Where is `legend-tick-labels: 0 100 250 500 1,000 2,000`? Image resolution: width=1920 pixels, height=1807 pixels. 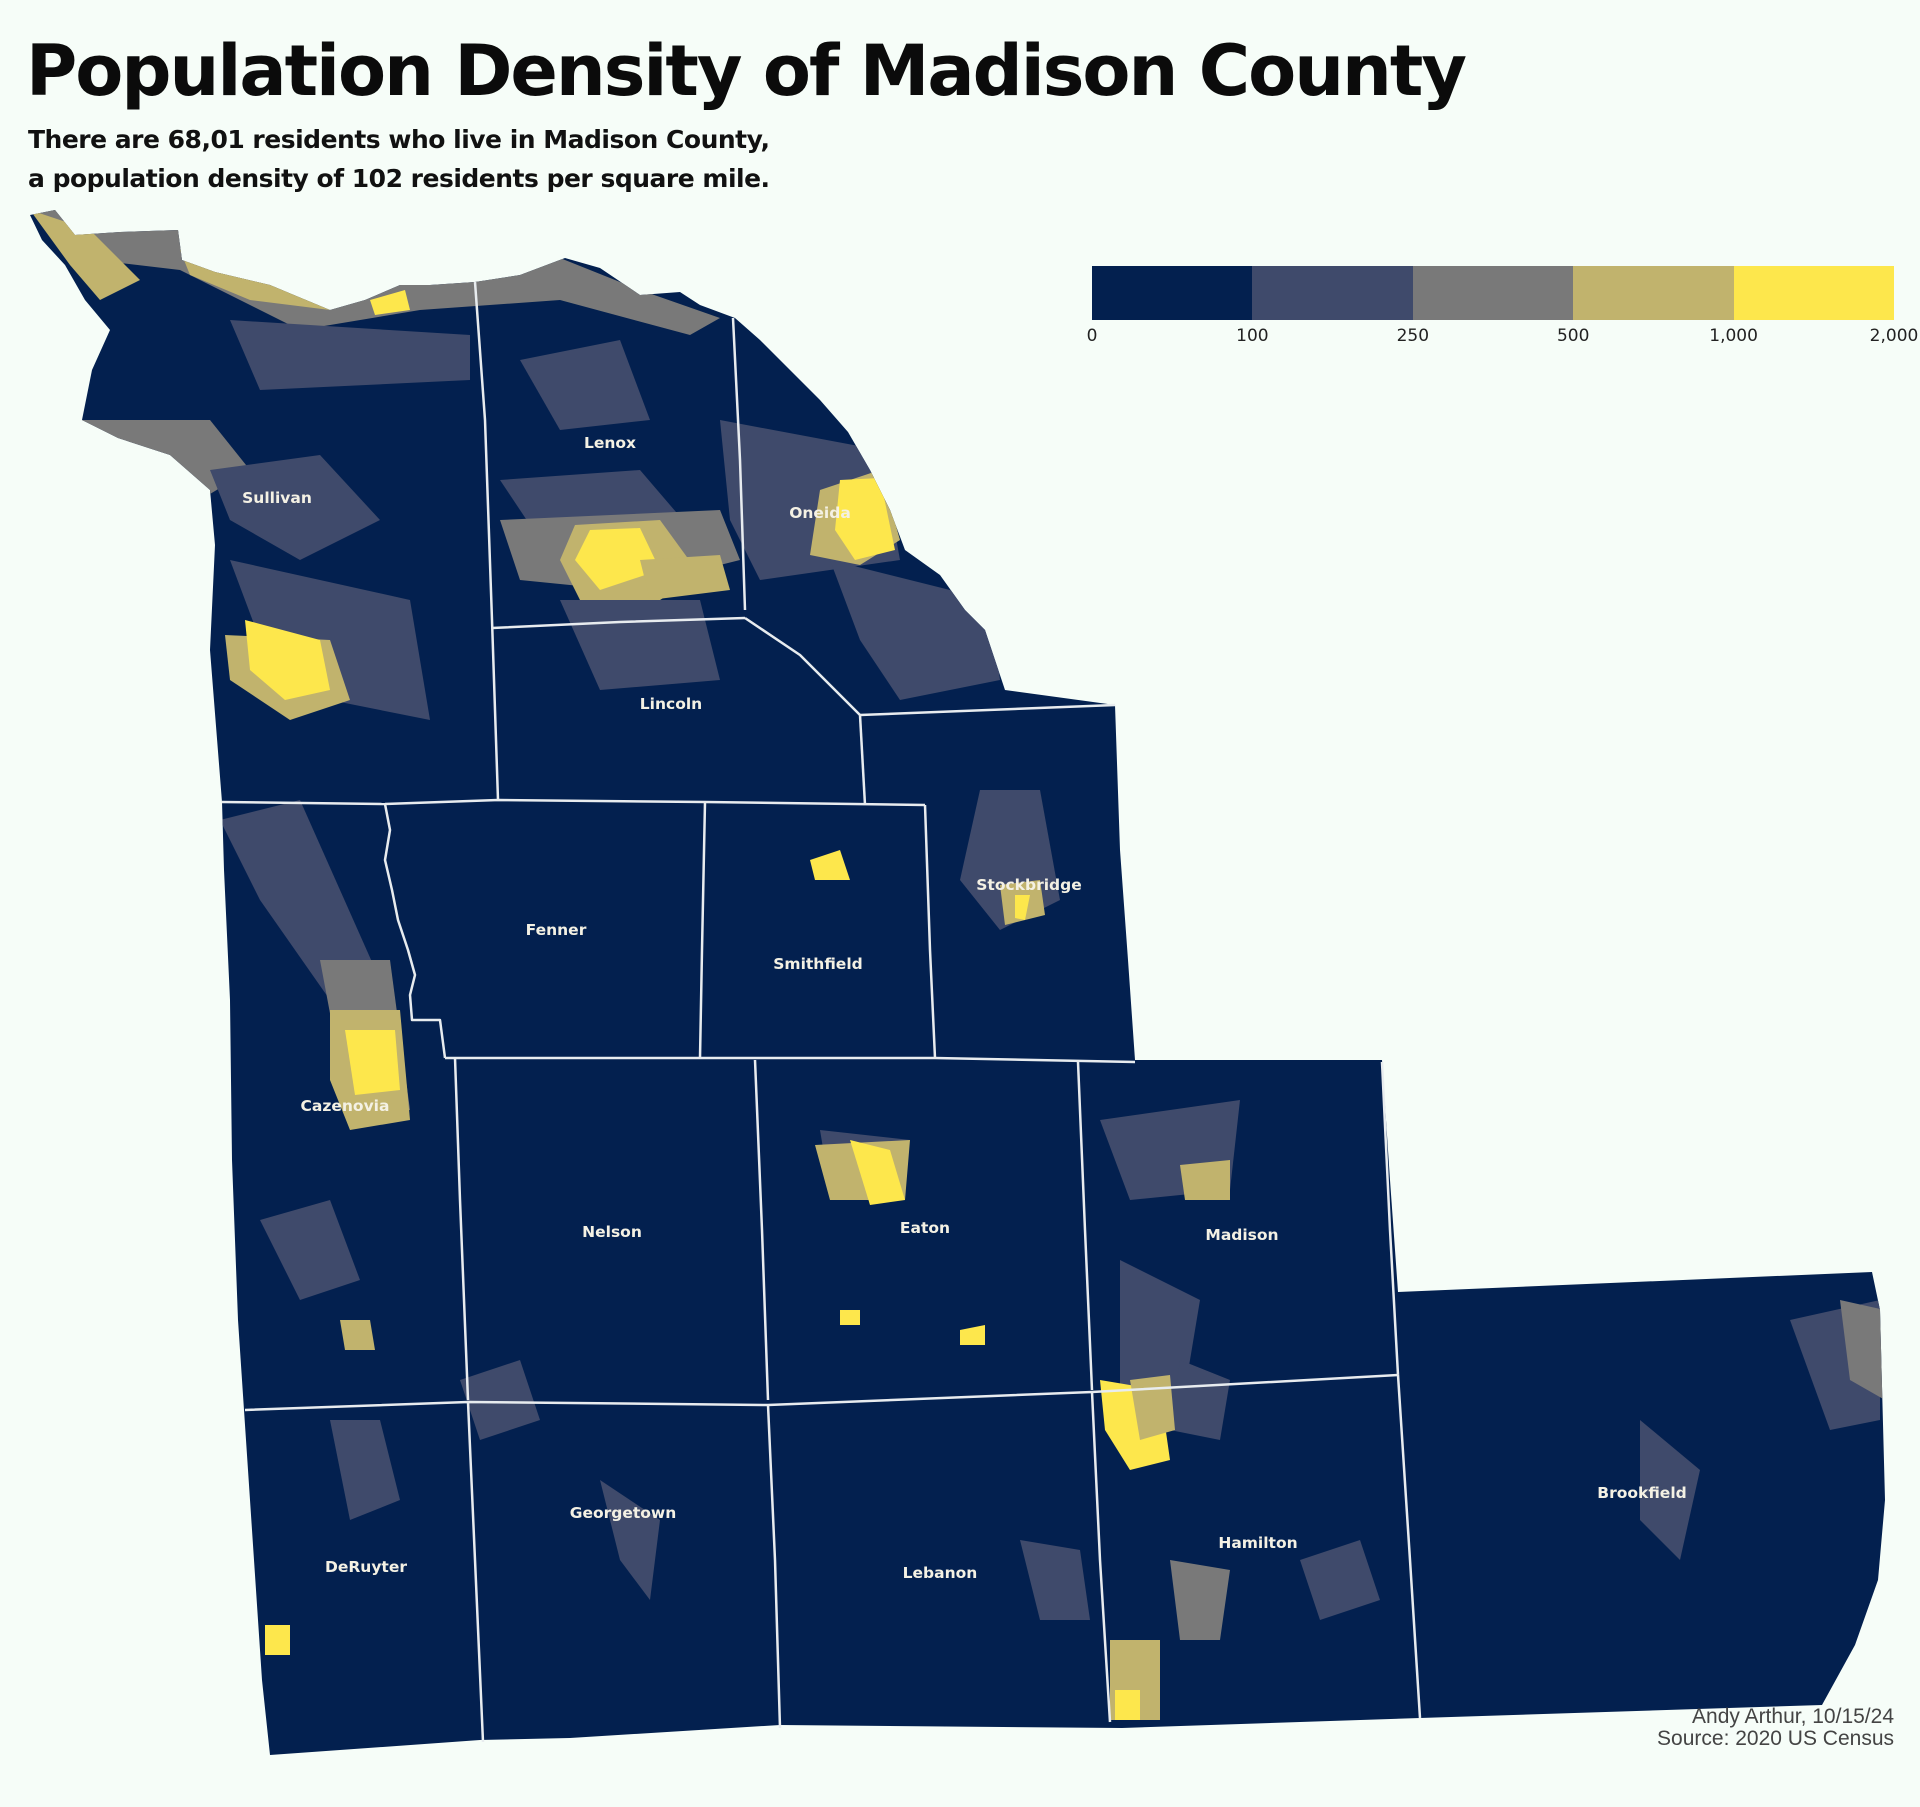
legend-tick-labels: 0 100 250 500 1,000 2,000 is located at coordinates (1503, 341).